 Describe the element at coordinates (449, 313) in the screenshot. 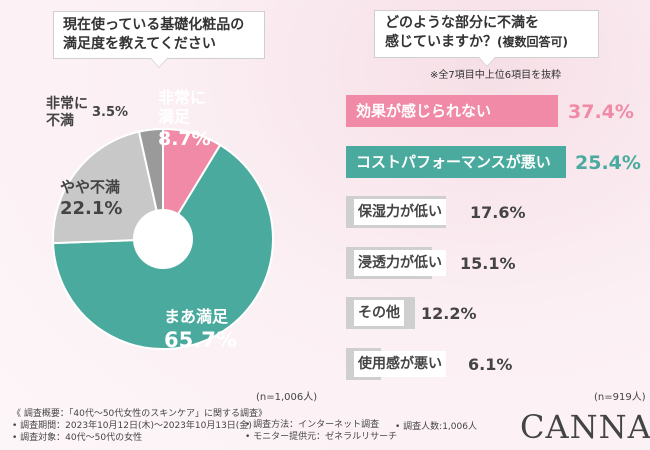

I see `bar-value: 12.2%` at that location.